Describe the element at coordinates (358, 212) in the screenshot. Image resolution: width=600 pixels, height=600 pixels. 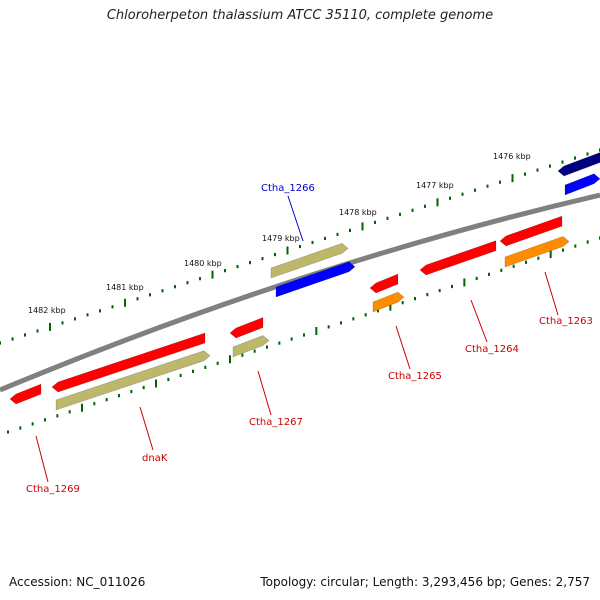
I see `tick-label-2: 1478 kbp` at that location.